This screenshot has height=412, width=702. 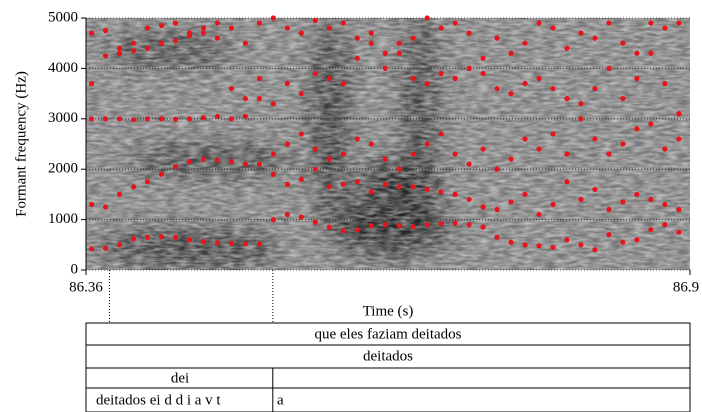 I want to click on tier-box, so click(x=388, y=399).